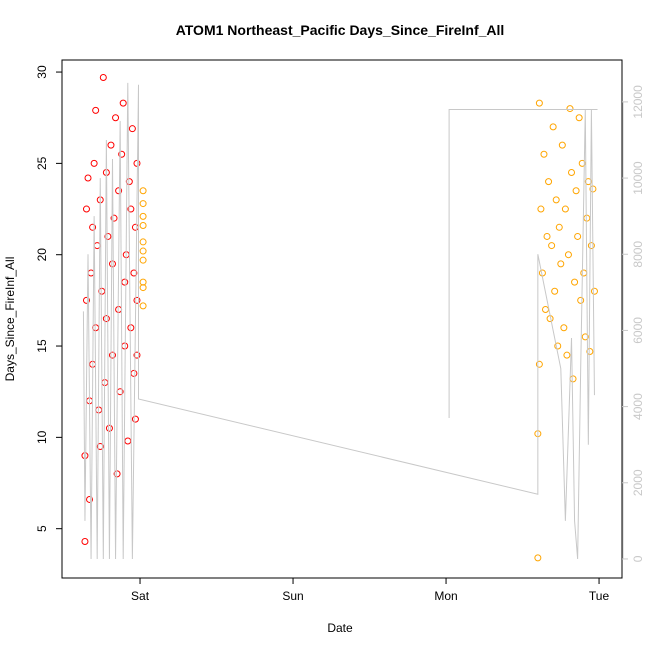 This screenshot has height=650, width=650. I want to click on y2-tick-label: 10000, so click(638, 178).